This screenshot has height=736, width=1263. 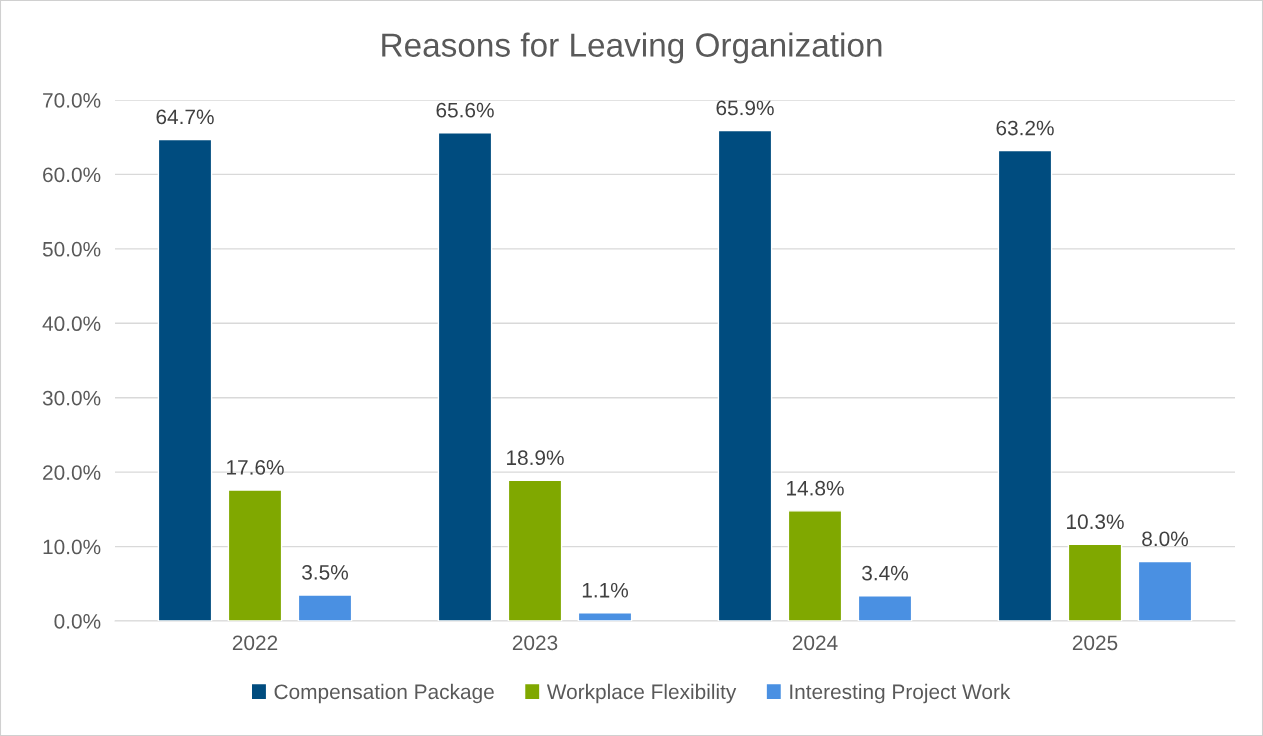 What do you see at coordinates (632, 48) in the screenshot?
I see `chart-title: Reasons for Leaving Organization` at bounding box center [632, 48].